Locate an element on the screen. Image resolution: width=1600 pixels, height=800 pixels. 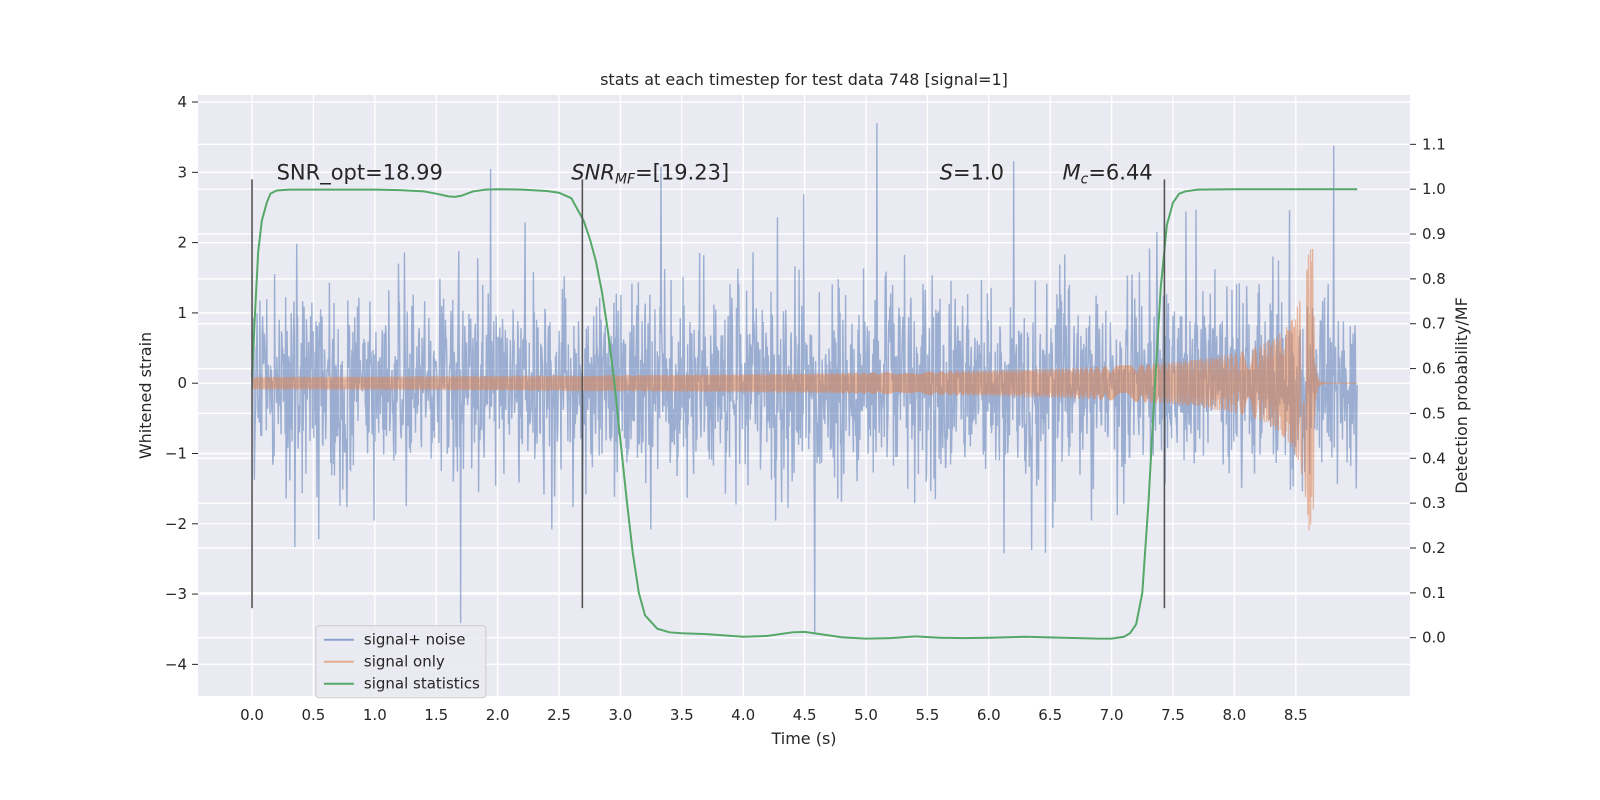
annotation-s-label: S is located at coordinates (946, 172).